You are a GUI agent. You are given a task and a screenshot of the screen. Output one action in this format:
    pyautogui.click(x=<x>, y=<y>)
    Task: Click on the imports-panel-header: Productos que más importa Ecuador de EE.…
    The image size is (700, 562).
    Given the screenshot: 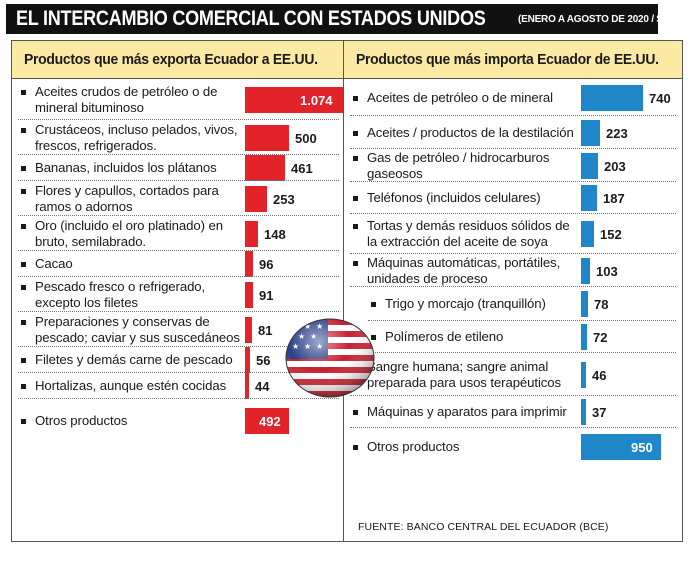 What is the action you would take?
    pyautogui.click(x=513, y=60)
    